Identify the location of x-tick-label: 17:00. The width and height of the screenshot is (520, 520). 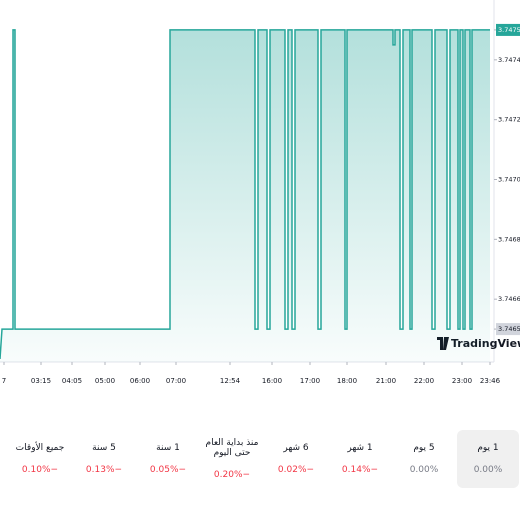
(310, 381).